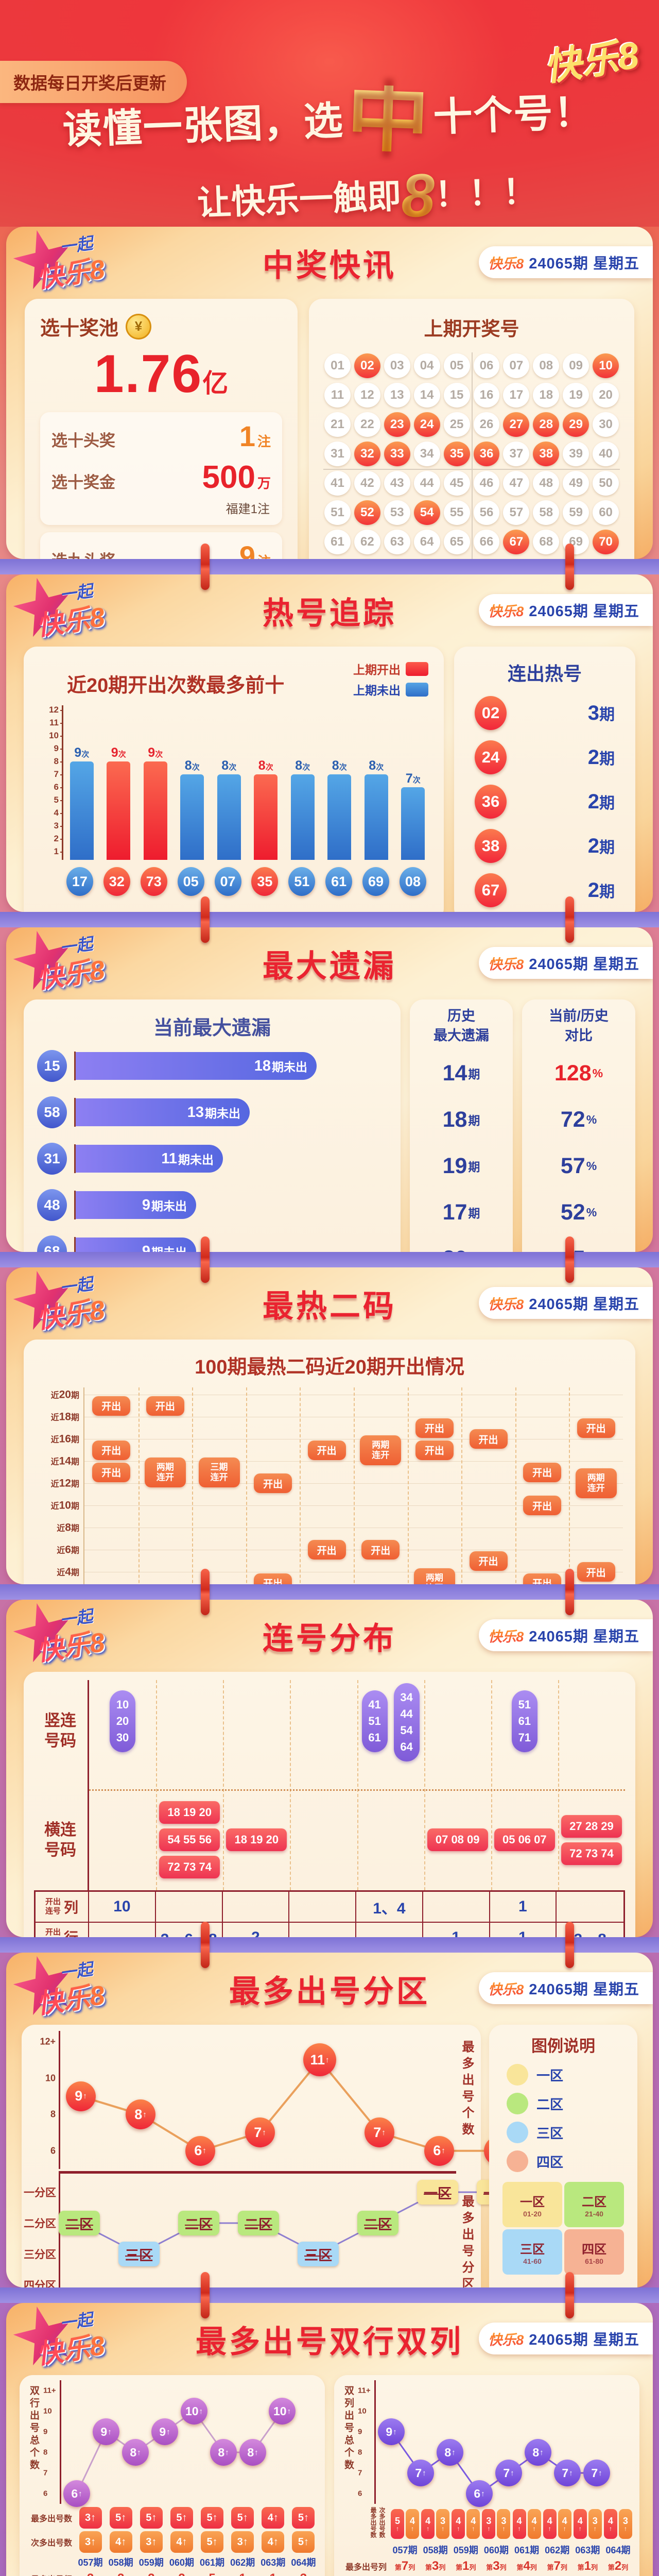 The height and width of the screenshot is (2576, 659). Describe the element at coordinates (538, 2452) in the screenshot. I see `value-dot: 8 ↑` at that location.